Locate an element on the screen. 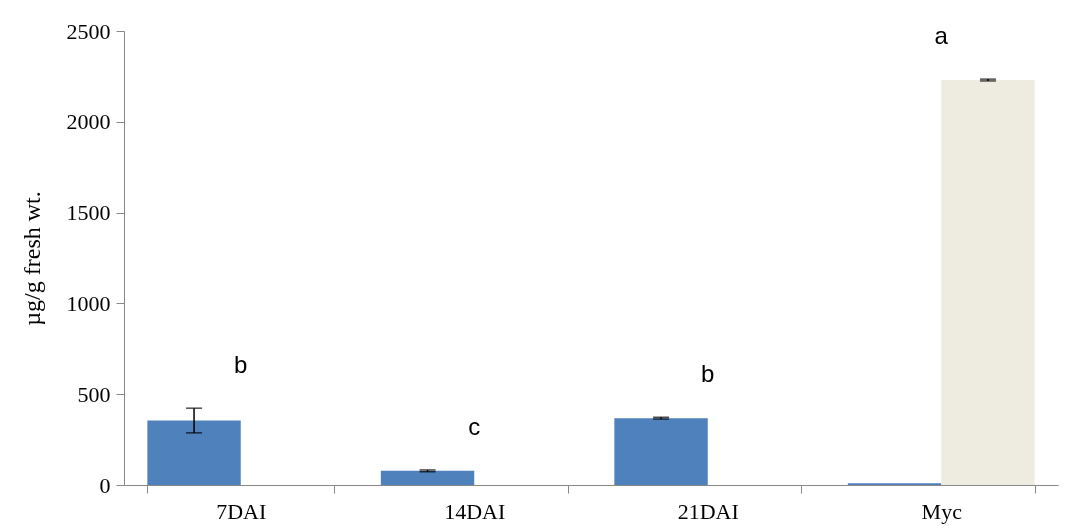 The height and width of the screenshot is (532, 1068). y-tick-label: 2000 is located at coordinates (88, 122).